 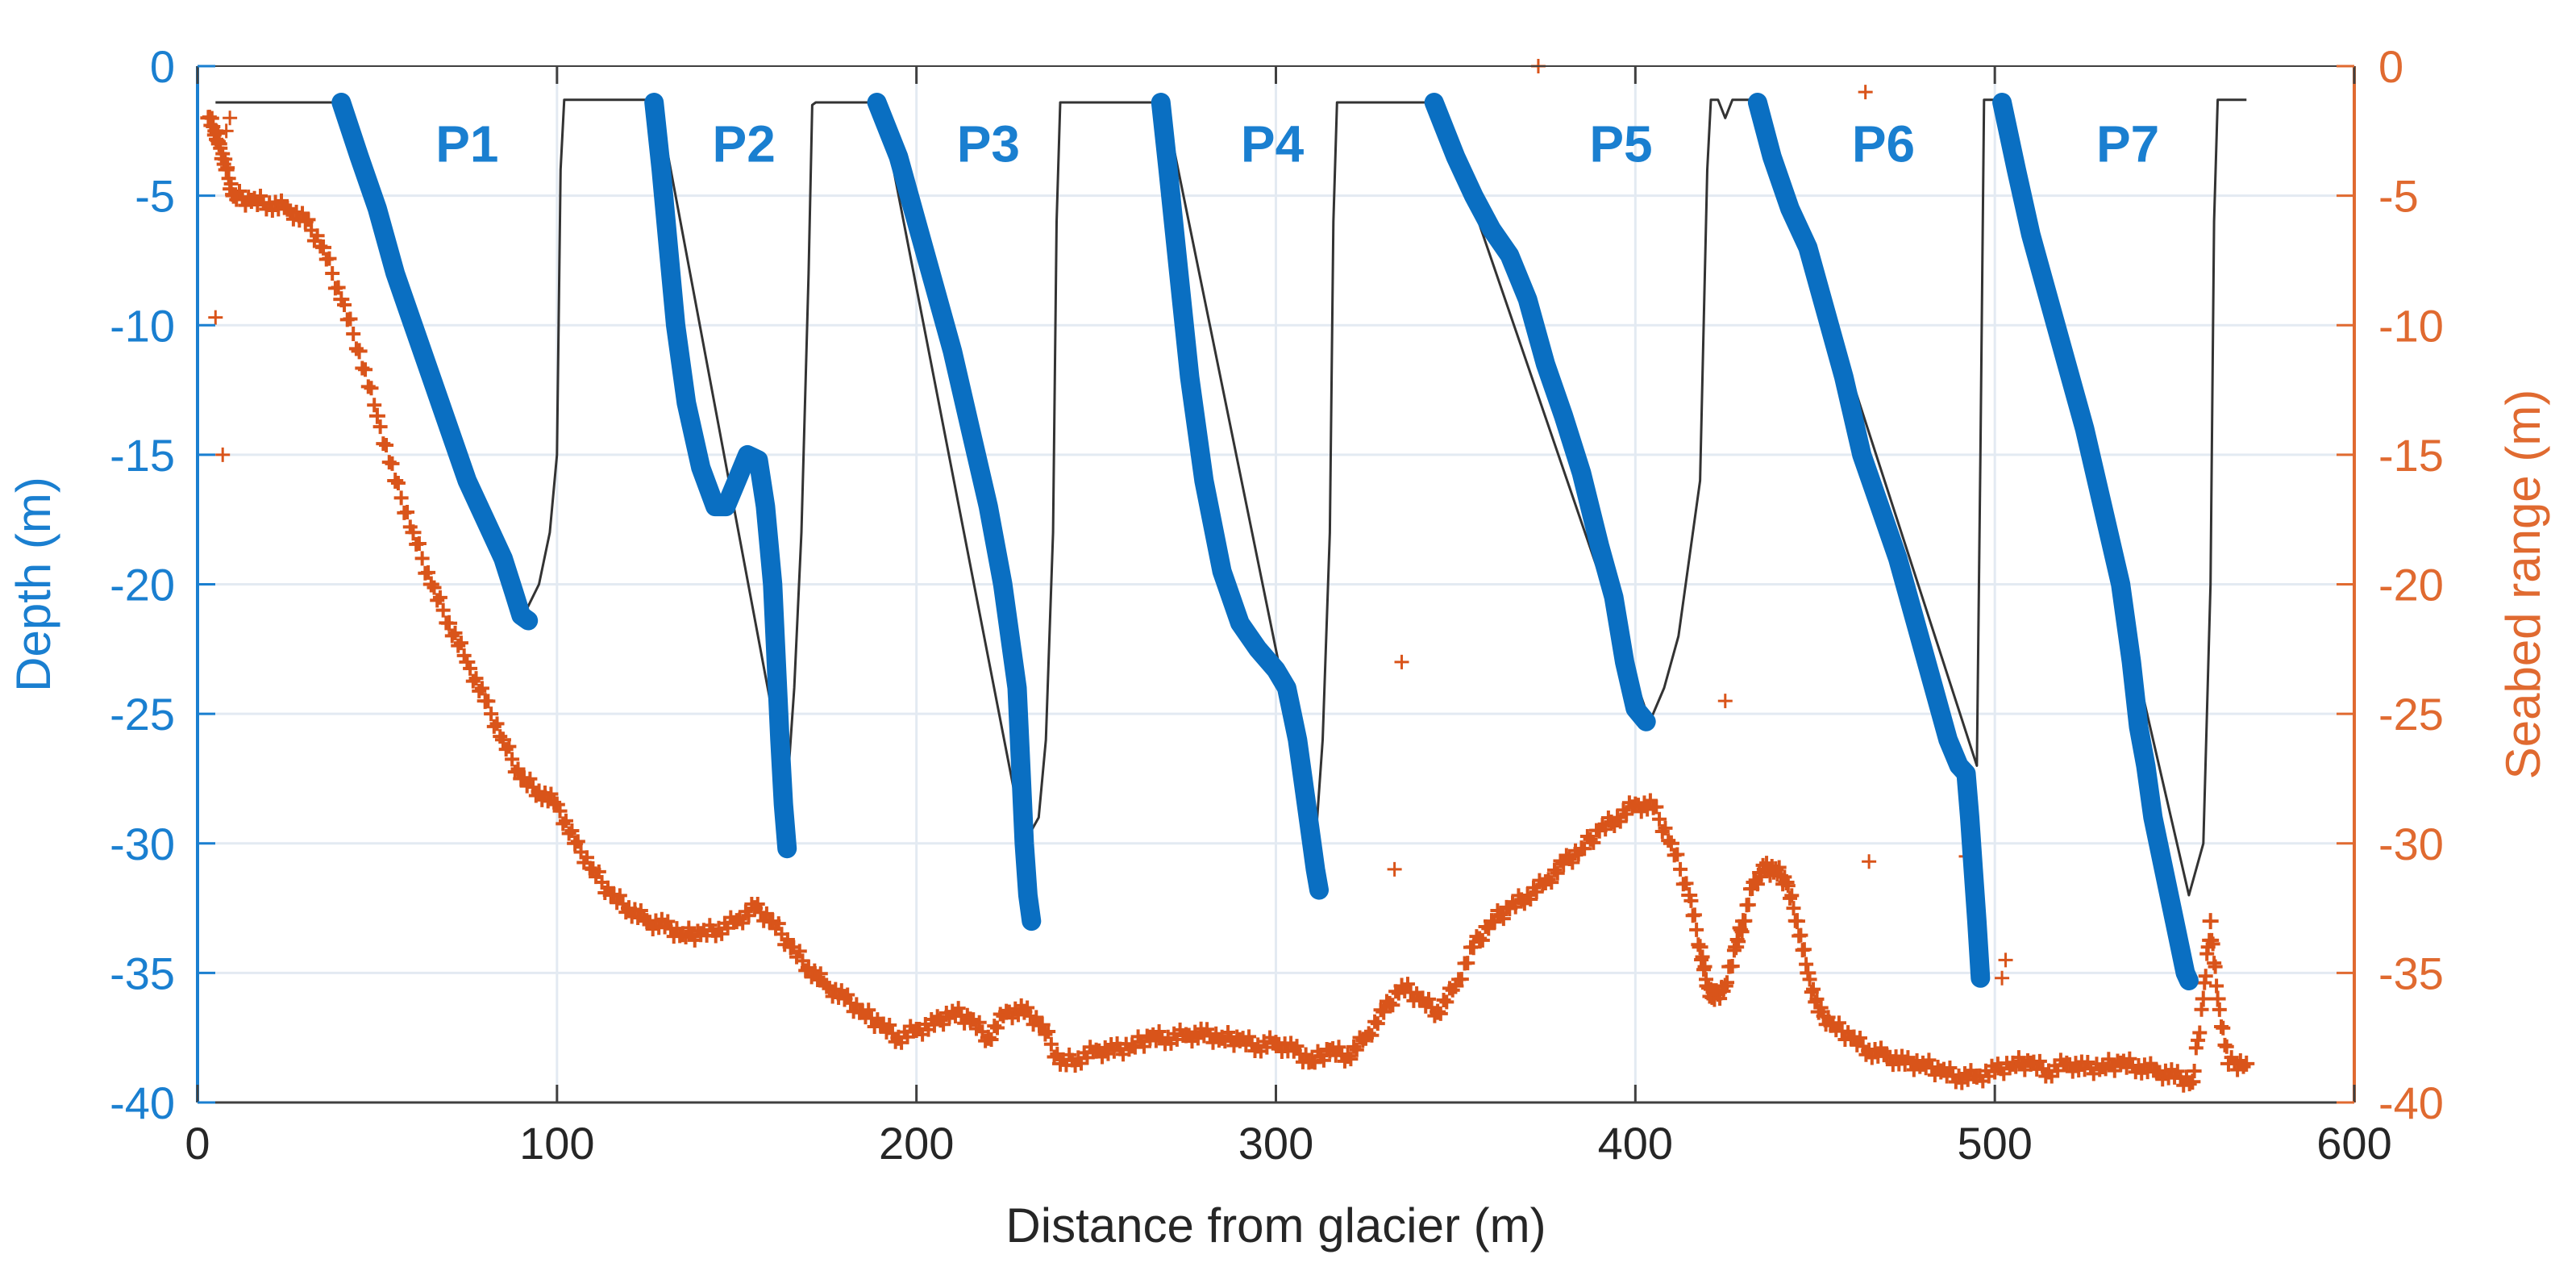 I want to click on y-tick-label-right: 0, so click(x=2390, y=66).